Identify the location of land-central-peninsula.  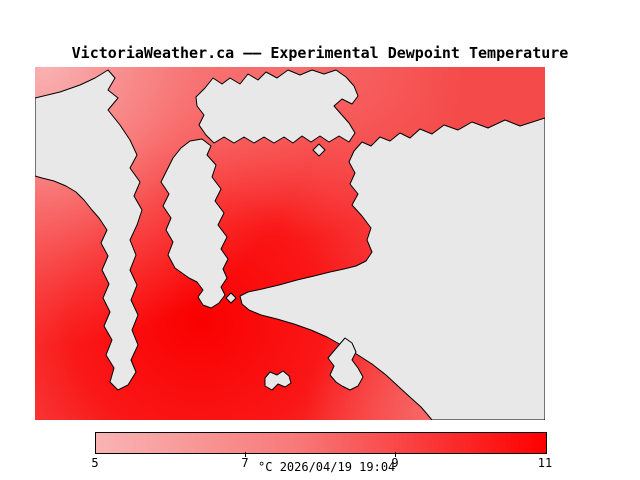
(194, 223).